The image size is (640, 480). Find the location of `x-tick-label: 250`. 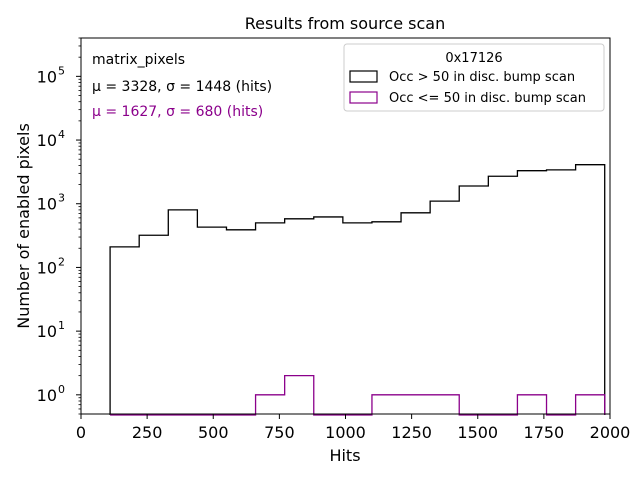

x-tick-label: 250 is located at coordinates (147, 432).